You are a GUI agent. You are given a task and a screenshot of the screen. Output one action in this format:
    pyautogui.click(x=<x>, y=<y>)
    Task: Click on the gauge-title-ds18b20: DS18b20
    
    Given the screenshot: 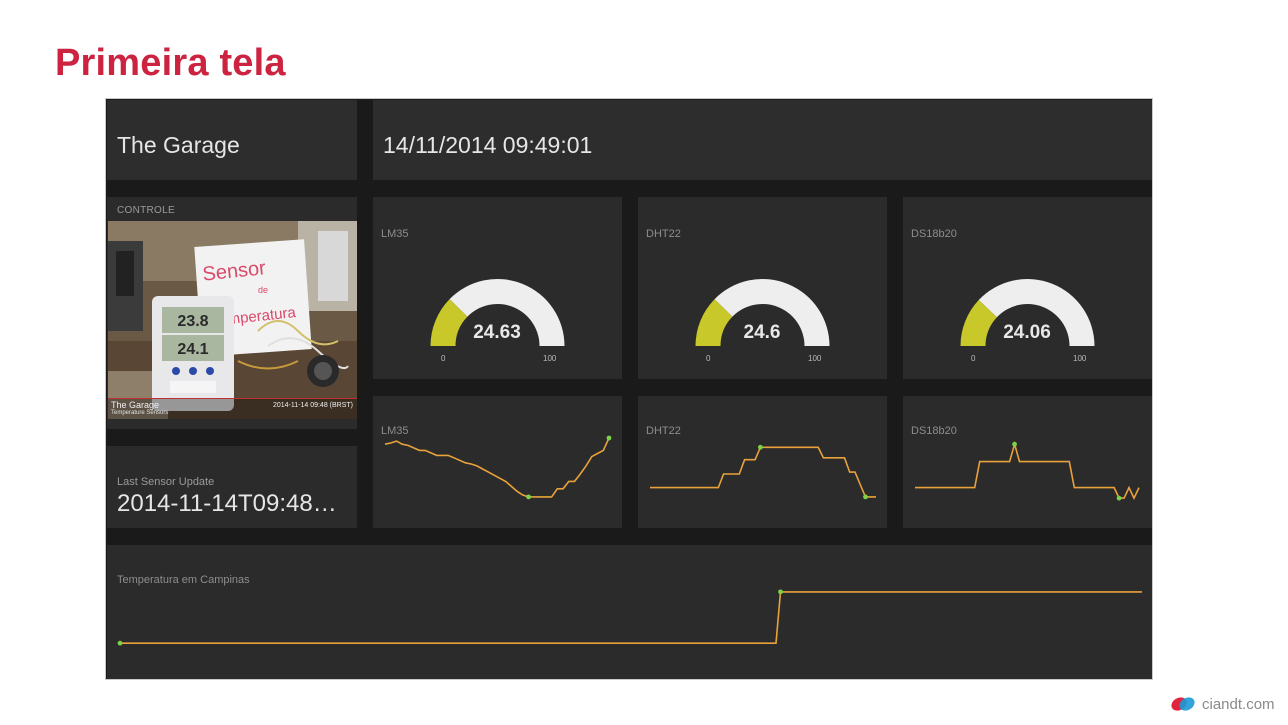 What is the action you would take?
    pyautogui.click(x=934, y=234)
    